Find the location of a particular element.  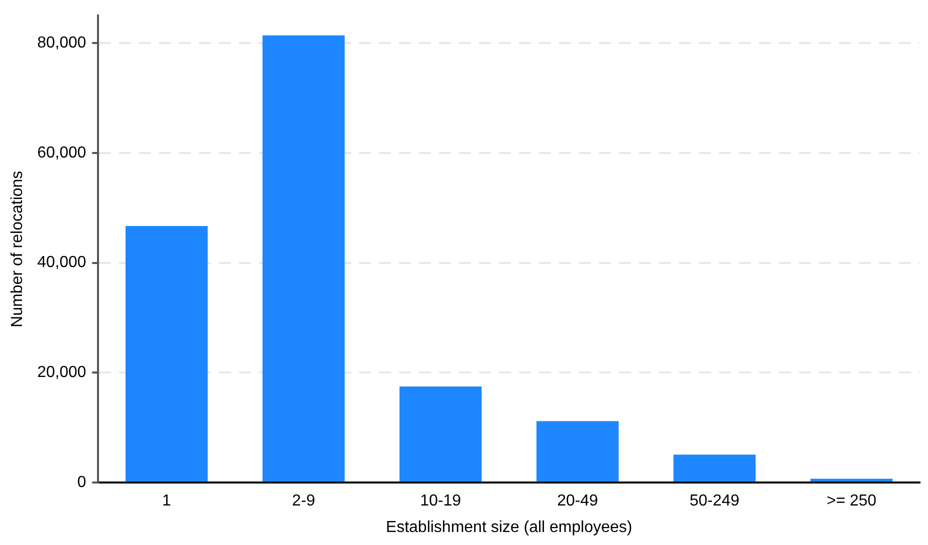

x-tick-label: 10-19 is located at coordinates (441, 501).